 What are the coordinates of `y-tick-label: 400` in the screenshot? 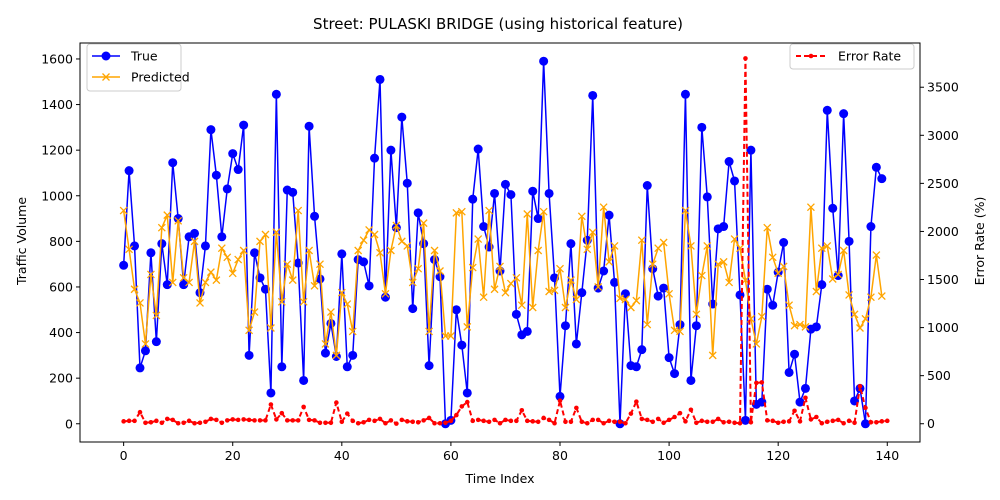 It's located at (61, 332).